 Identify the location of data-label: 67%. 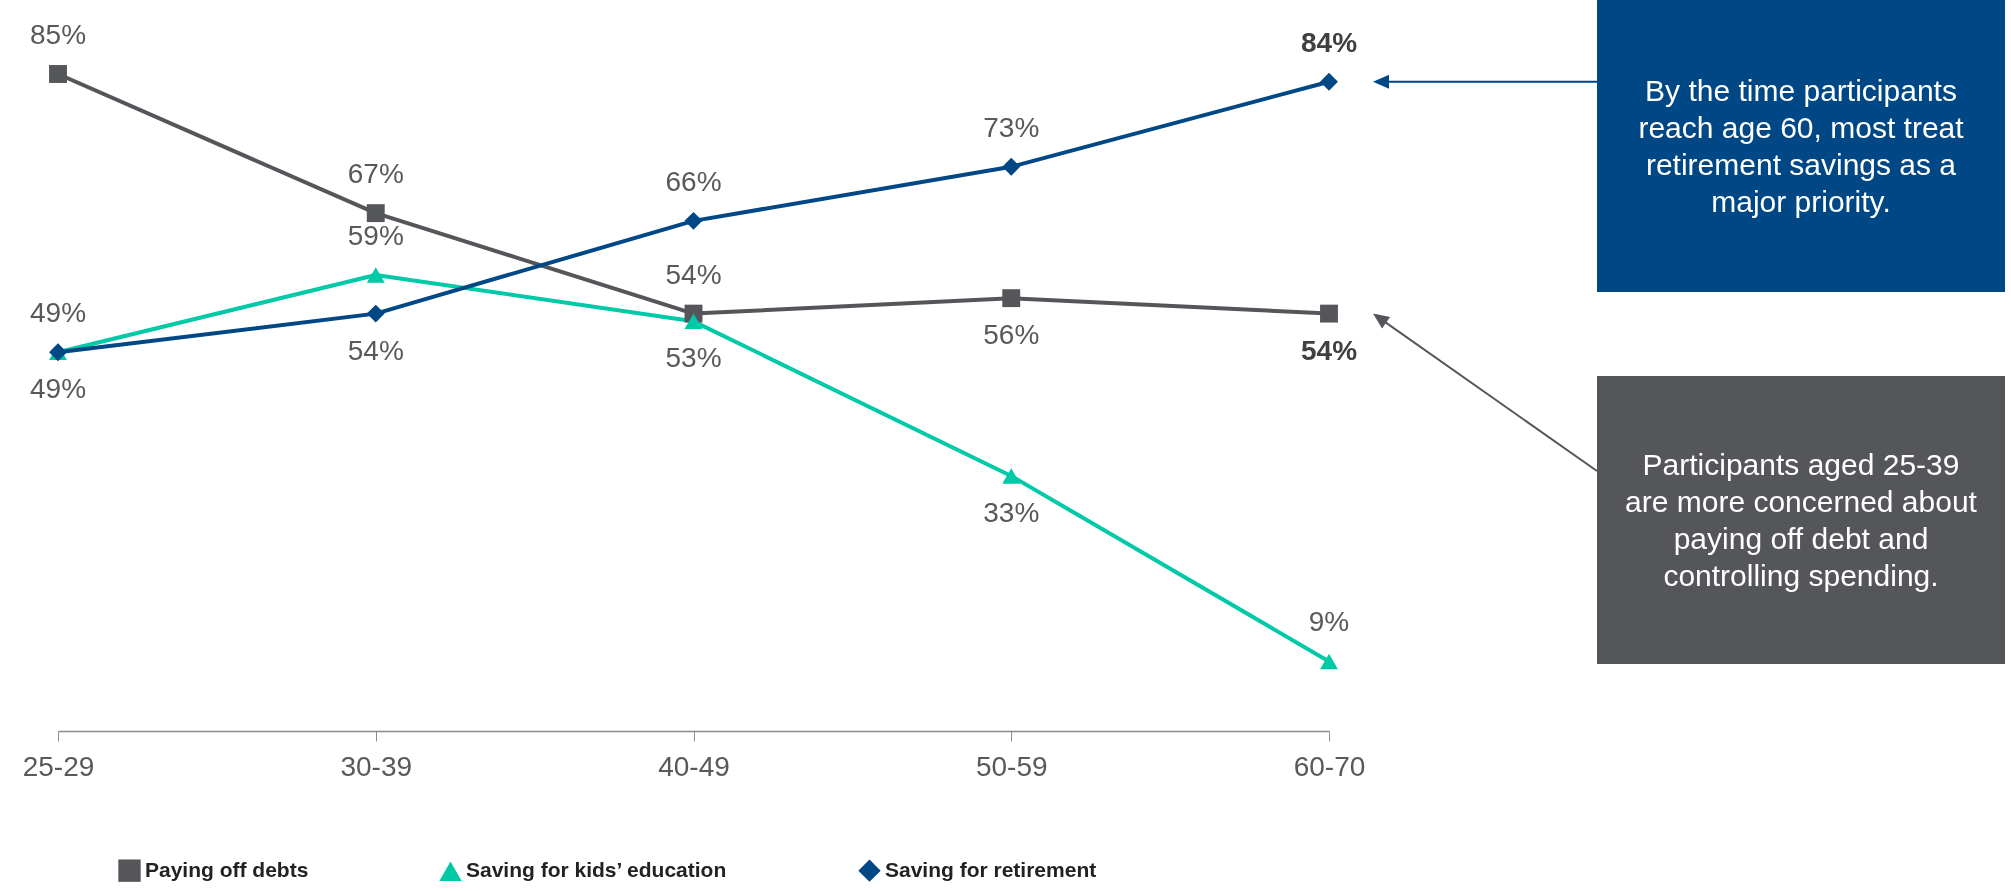
(375, 174).